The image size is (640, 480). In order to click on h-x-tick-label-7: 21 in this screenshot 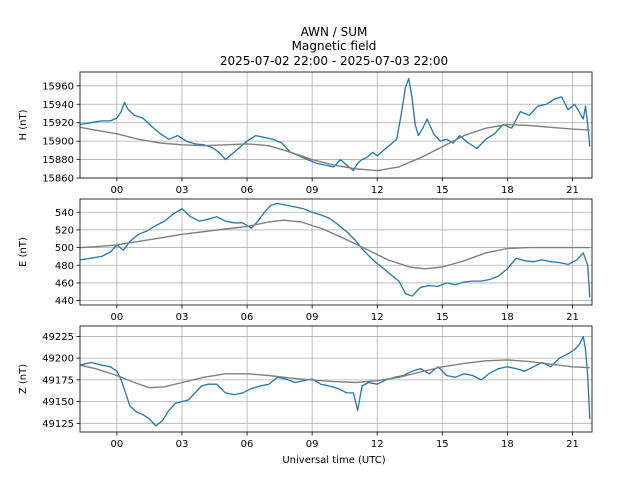, I will do `click(572, 190)`.